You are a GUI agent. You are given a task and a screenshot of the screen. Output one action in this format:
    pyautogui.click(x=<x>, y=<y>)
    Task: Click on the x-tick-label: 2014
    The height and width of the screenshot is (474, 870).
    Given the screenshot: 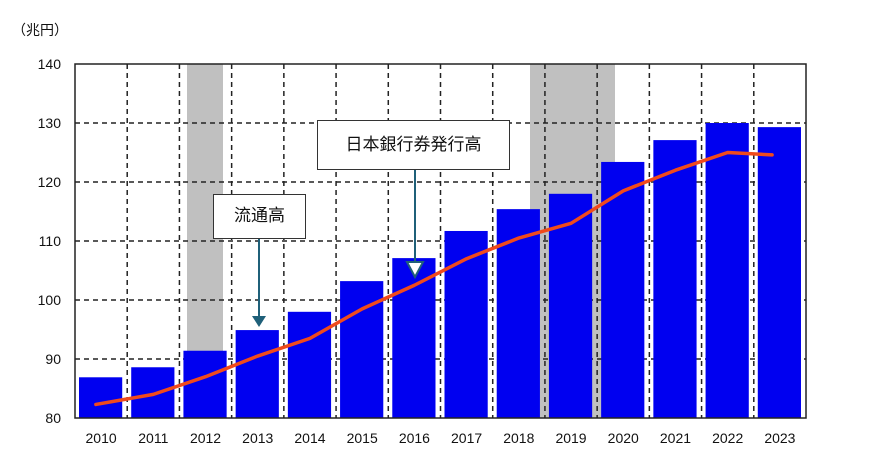 What is the action you would take?
    pyautogui.click(x=309, y=438)
    